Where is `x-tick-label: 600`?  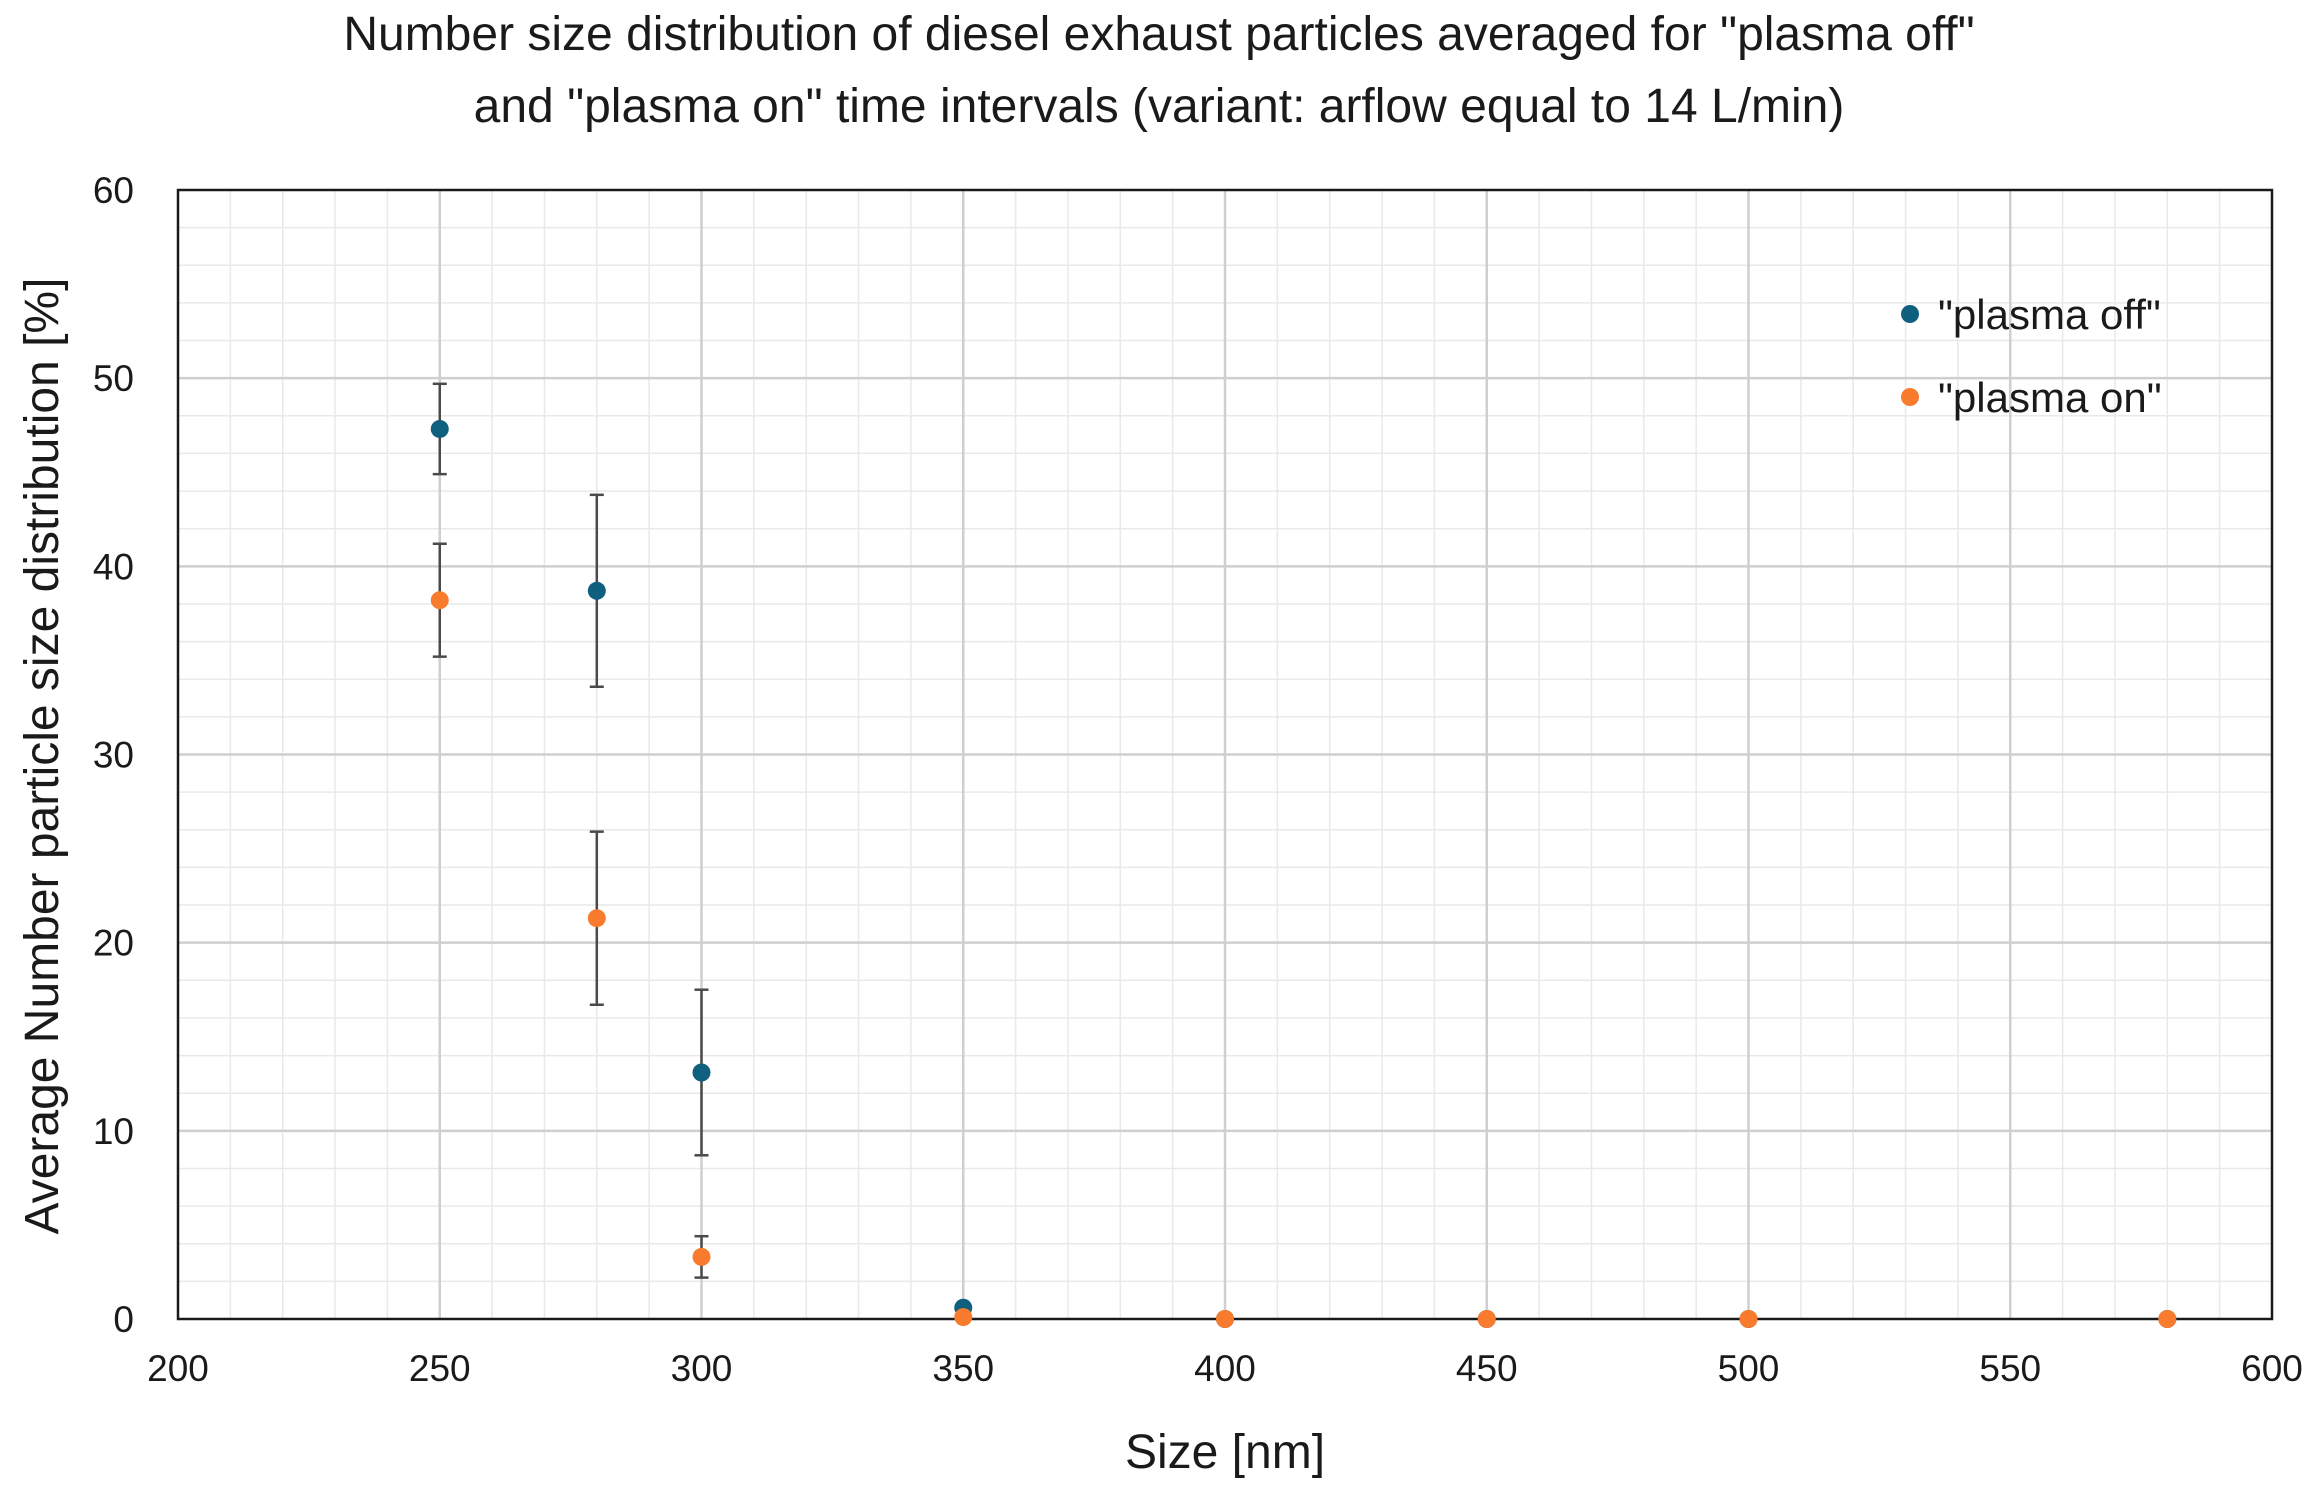
x-tick-label: 600 is located at coordinates (2272, 1368).